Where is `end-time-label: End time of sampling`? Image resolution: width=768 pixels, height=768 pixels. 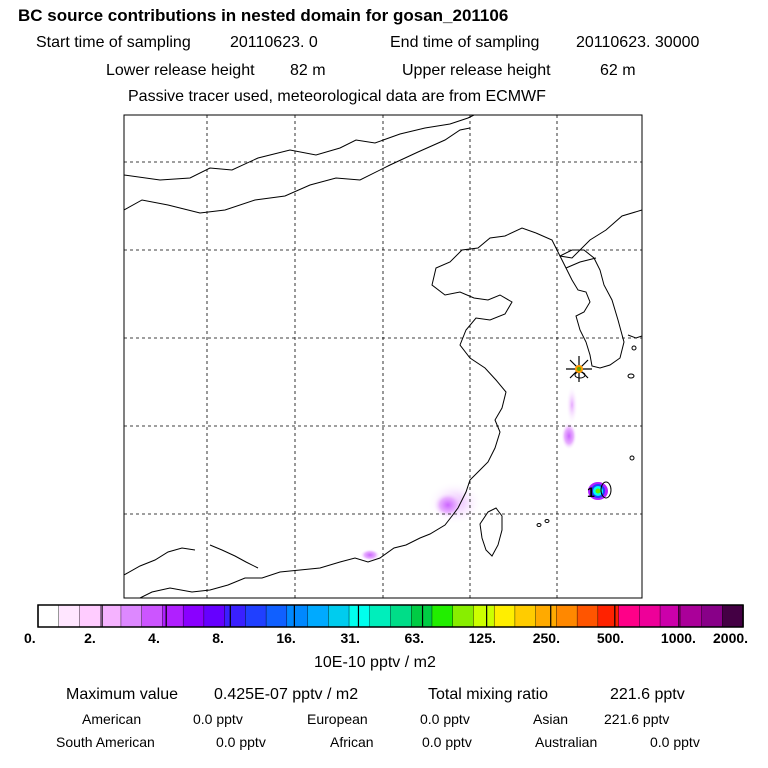 end-time-label: End time of sampling is located at coordinates (465, 42).